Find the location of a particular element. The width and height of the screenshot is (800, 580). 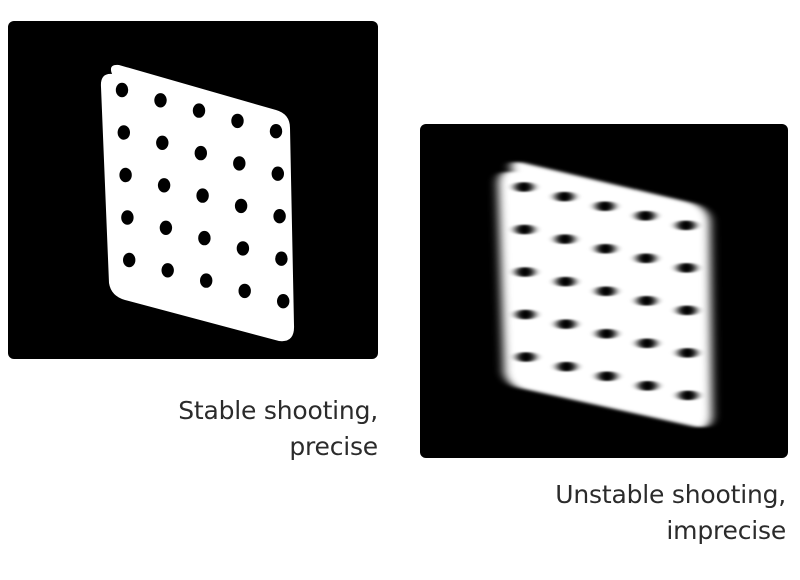

stable-caption-line-2: precise is located at coordinates (333, 446).